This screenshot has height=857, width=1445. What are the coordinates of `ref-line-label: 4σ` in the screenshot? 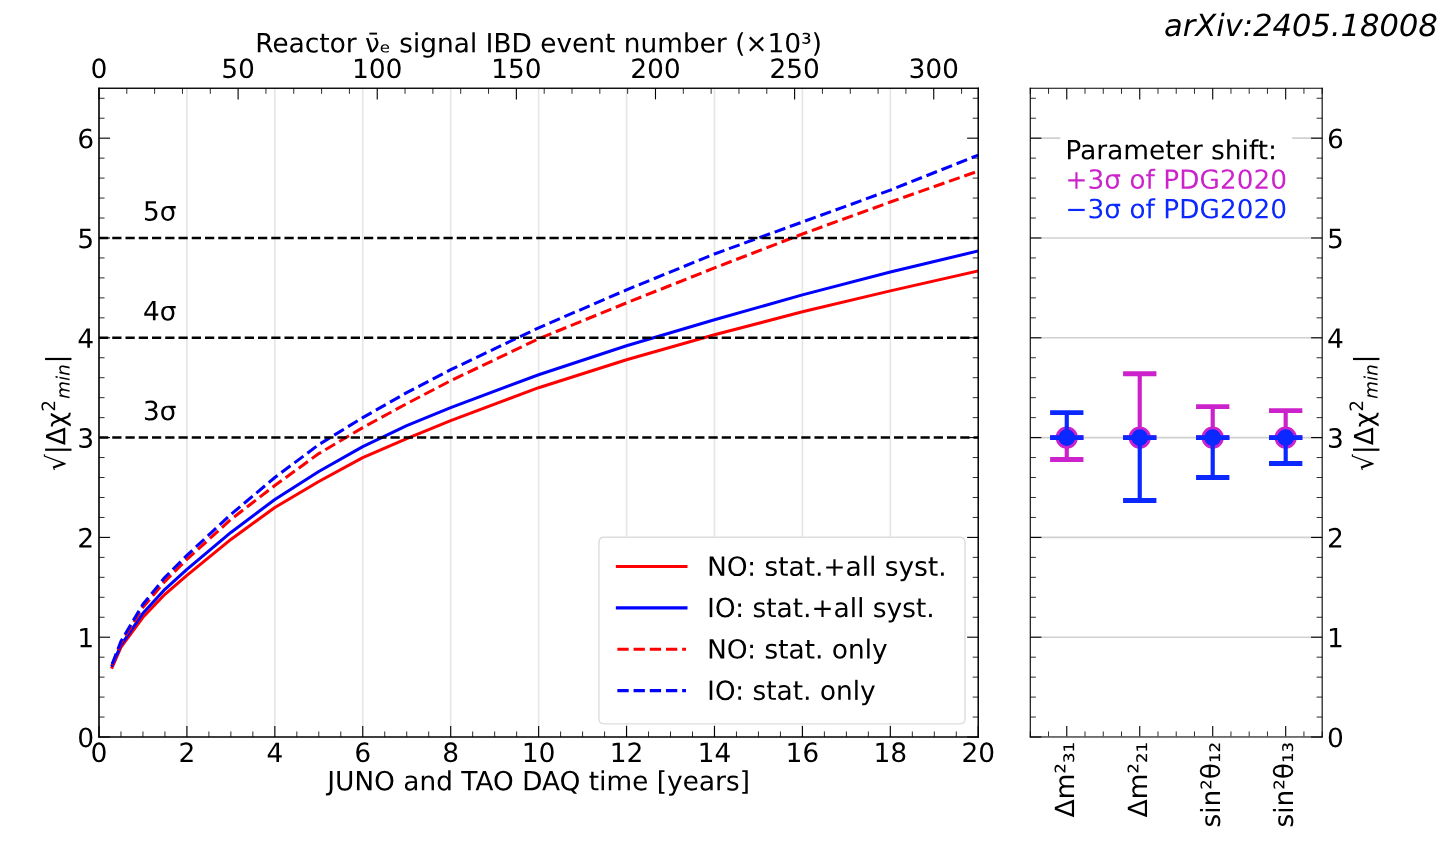 It's located at (160, 311).